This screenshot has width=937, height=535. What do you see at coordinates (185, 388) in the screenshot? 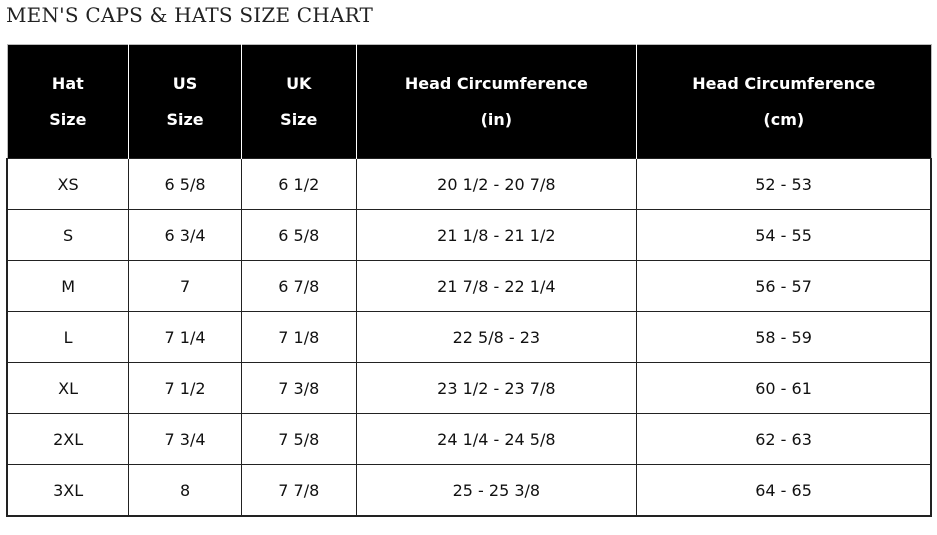
I see `cell-us-size: 7 1/2` at bounding box center [185, 388].